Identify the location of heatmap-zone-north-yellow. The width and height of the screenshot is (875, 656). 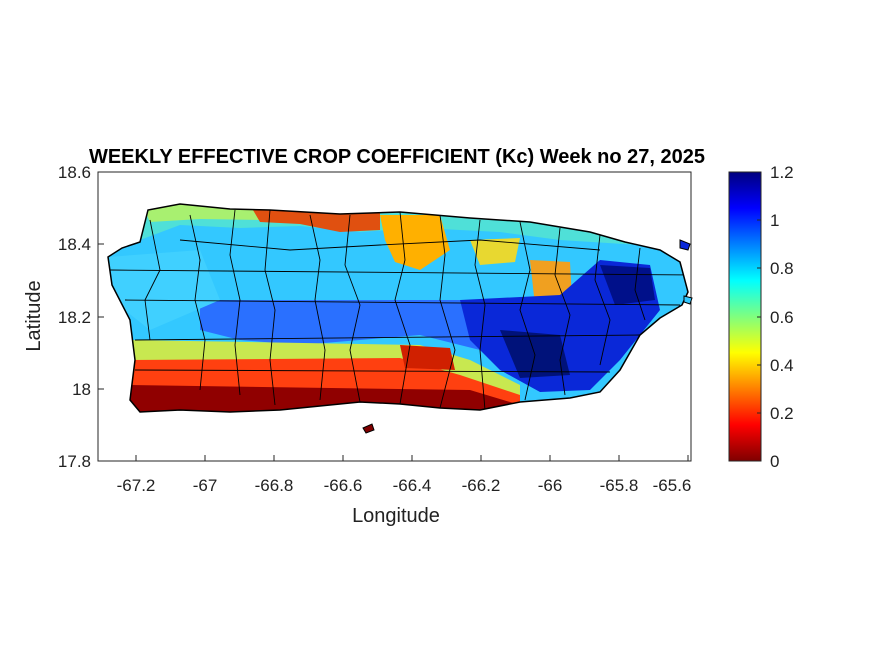
(495, 251).